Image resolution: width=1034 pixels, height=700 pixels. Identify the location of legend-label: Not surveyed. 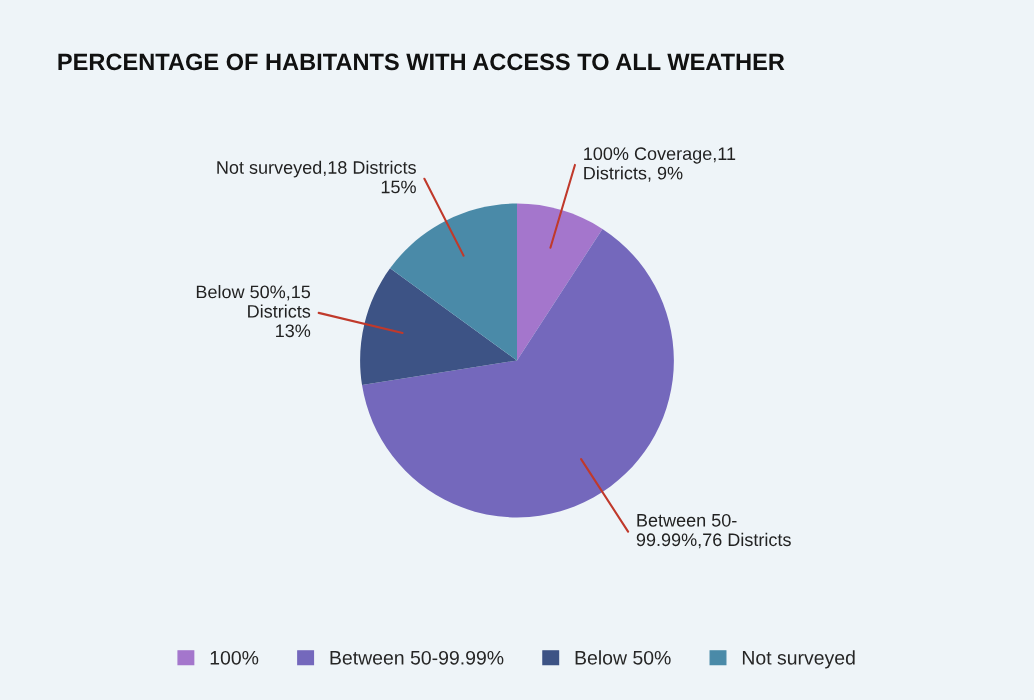
(798, 659).